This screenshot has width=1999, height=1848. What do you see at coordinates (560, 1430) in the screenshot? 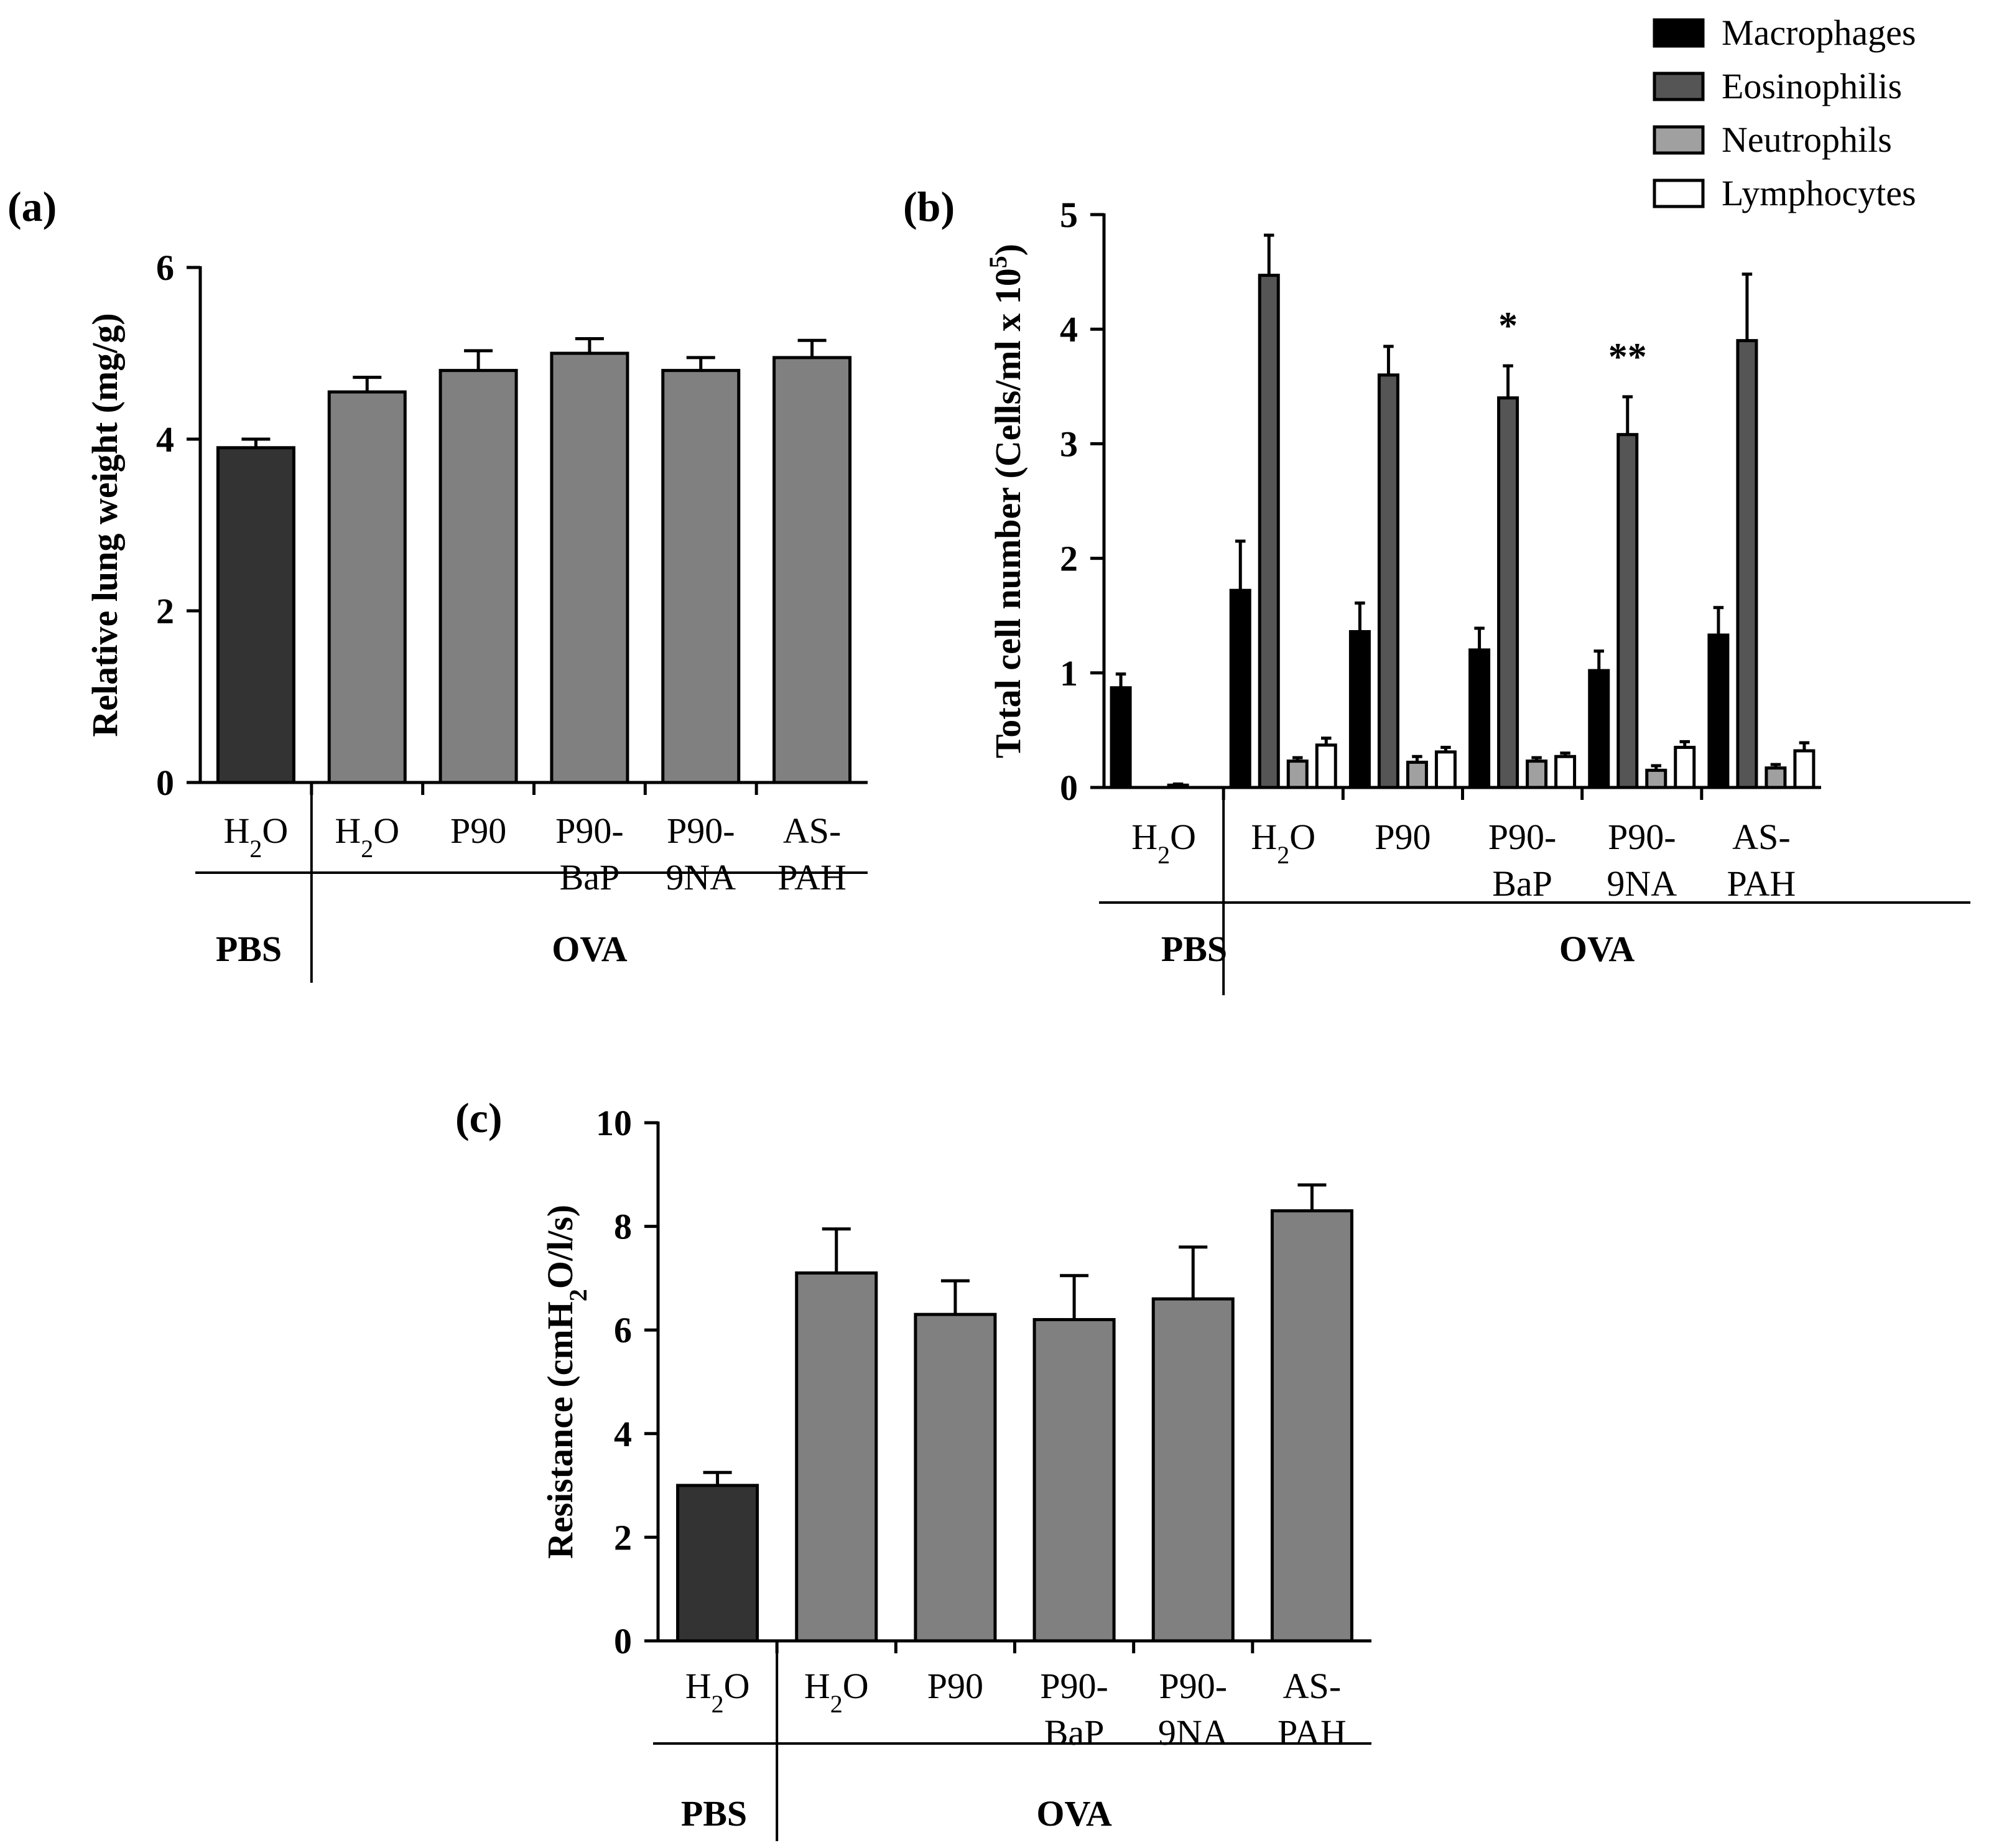
I see `y-axis-label-text: Resistance (cmH` at bounding box center [560, 1430].